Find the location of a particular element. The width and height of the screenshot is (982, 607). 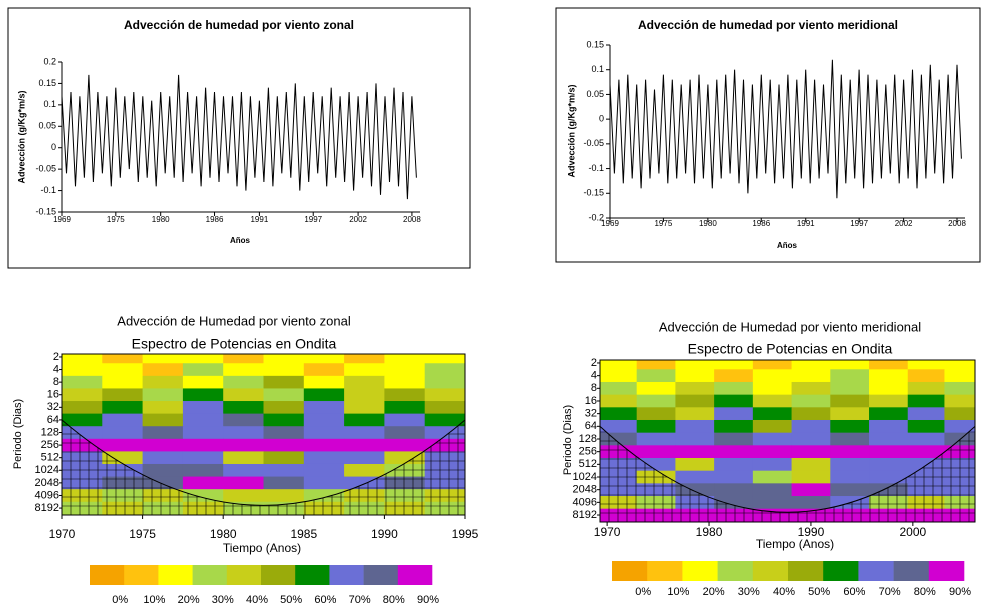

y-tick-label: -0.2 is located at coordinates (596, 217).